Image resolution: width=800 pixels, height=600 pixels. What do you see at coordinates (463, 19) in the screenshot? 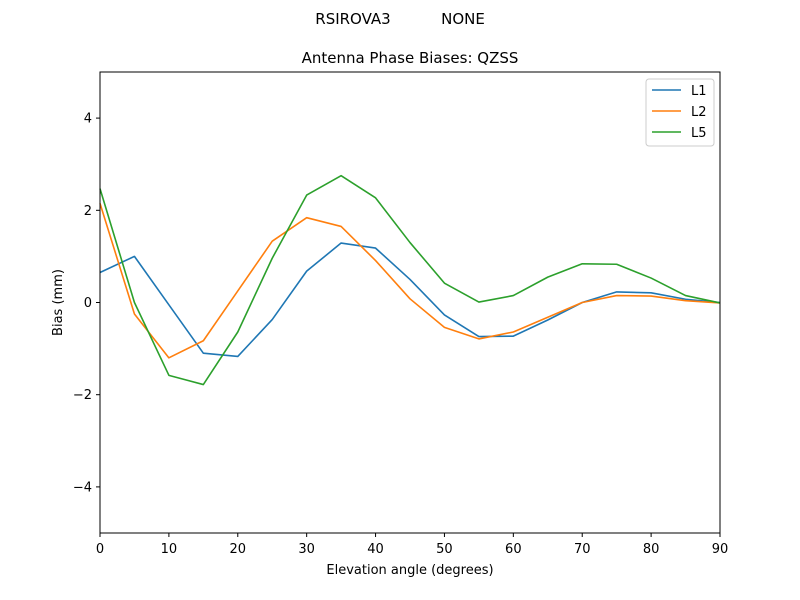
I see `suptitle-radome: NONE` at bounding box center [463, 19].